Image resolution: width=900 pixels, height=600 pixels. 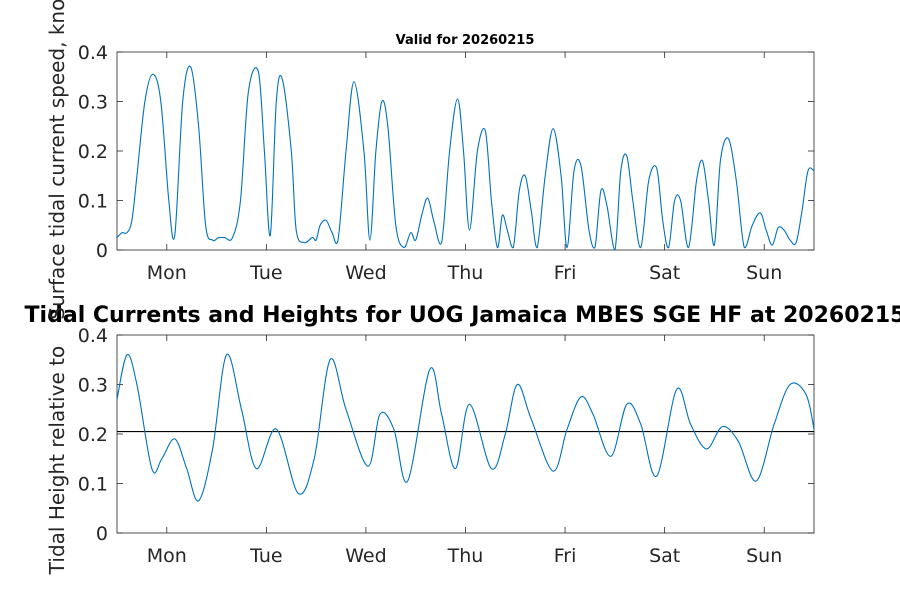 What do you see at coordinates (167, 273) in the screenshot?
I see `top-xtick-label: Mon` at bounding box center [167, 273].